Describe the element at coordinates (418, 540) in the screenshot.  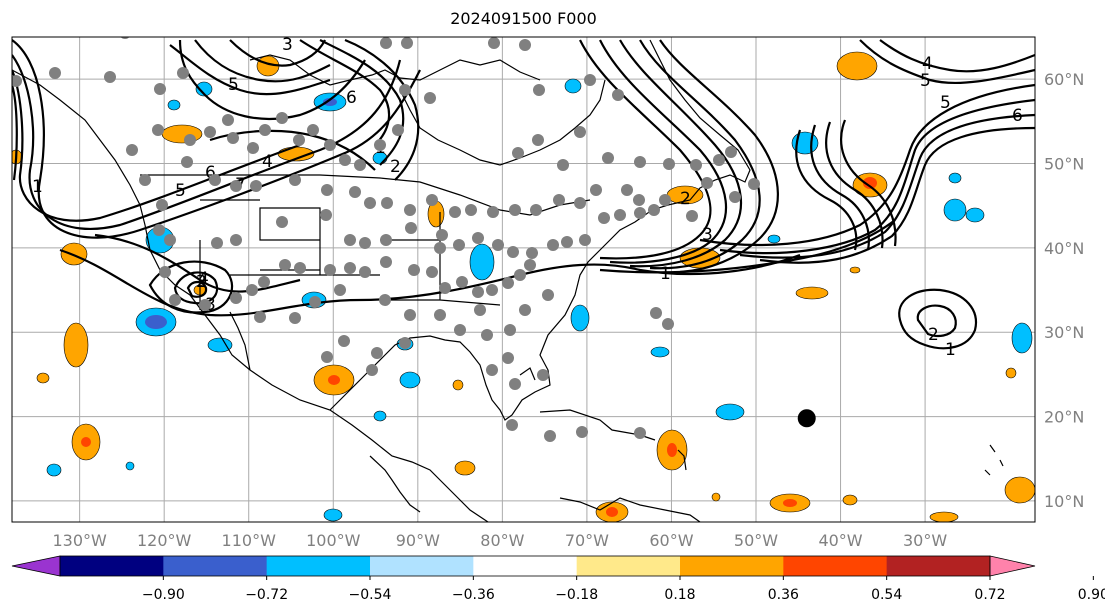
I see `longitude-label: 90°W` at that location.